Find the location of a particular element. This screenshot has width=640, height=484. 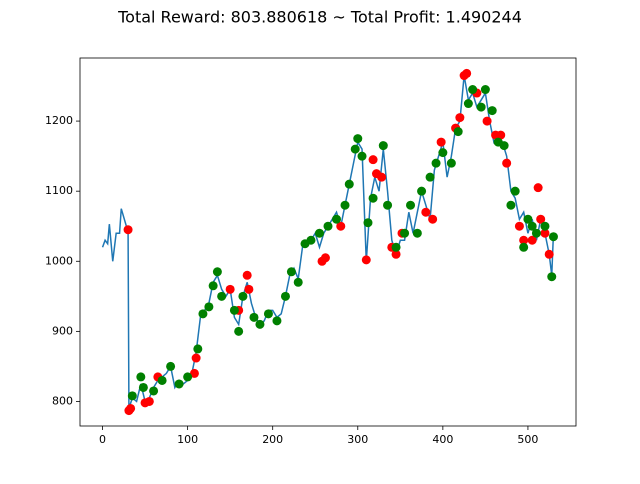

x-tick-label: 100 is located at coordinates (187, 439).